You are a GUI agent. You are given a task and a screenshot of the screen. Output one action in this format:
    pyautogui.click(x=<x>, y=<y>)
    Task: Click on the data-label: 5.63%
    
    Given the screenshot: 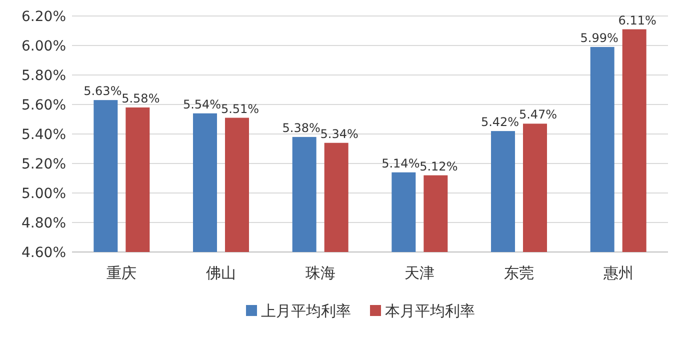 What is the action you would take?
    pyautogui.click(x=103, y=91)
    